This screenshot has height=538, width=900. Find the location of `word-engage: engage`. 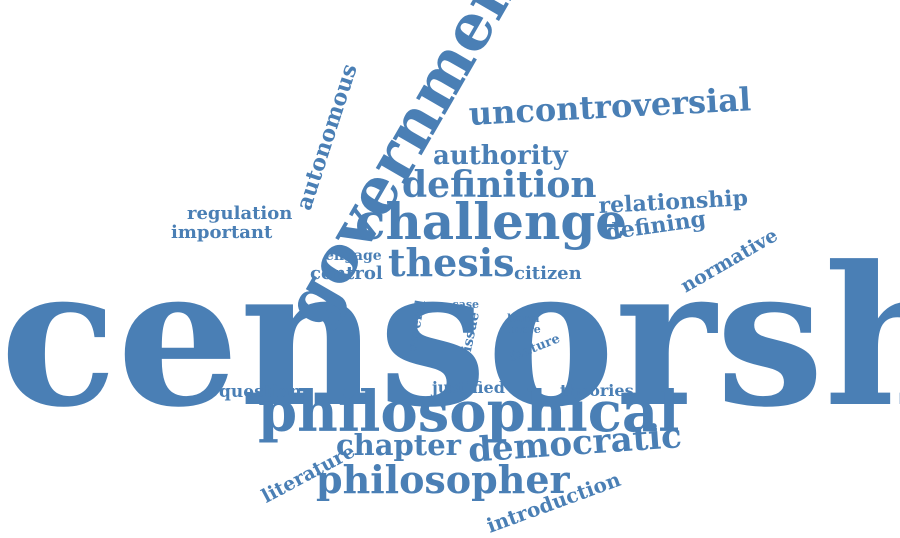

word-engage: engage is located at coordinates (353, 256).